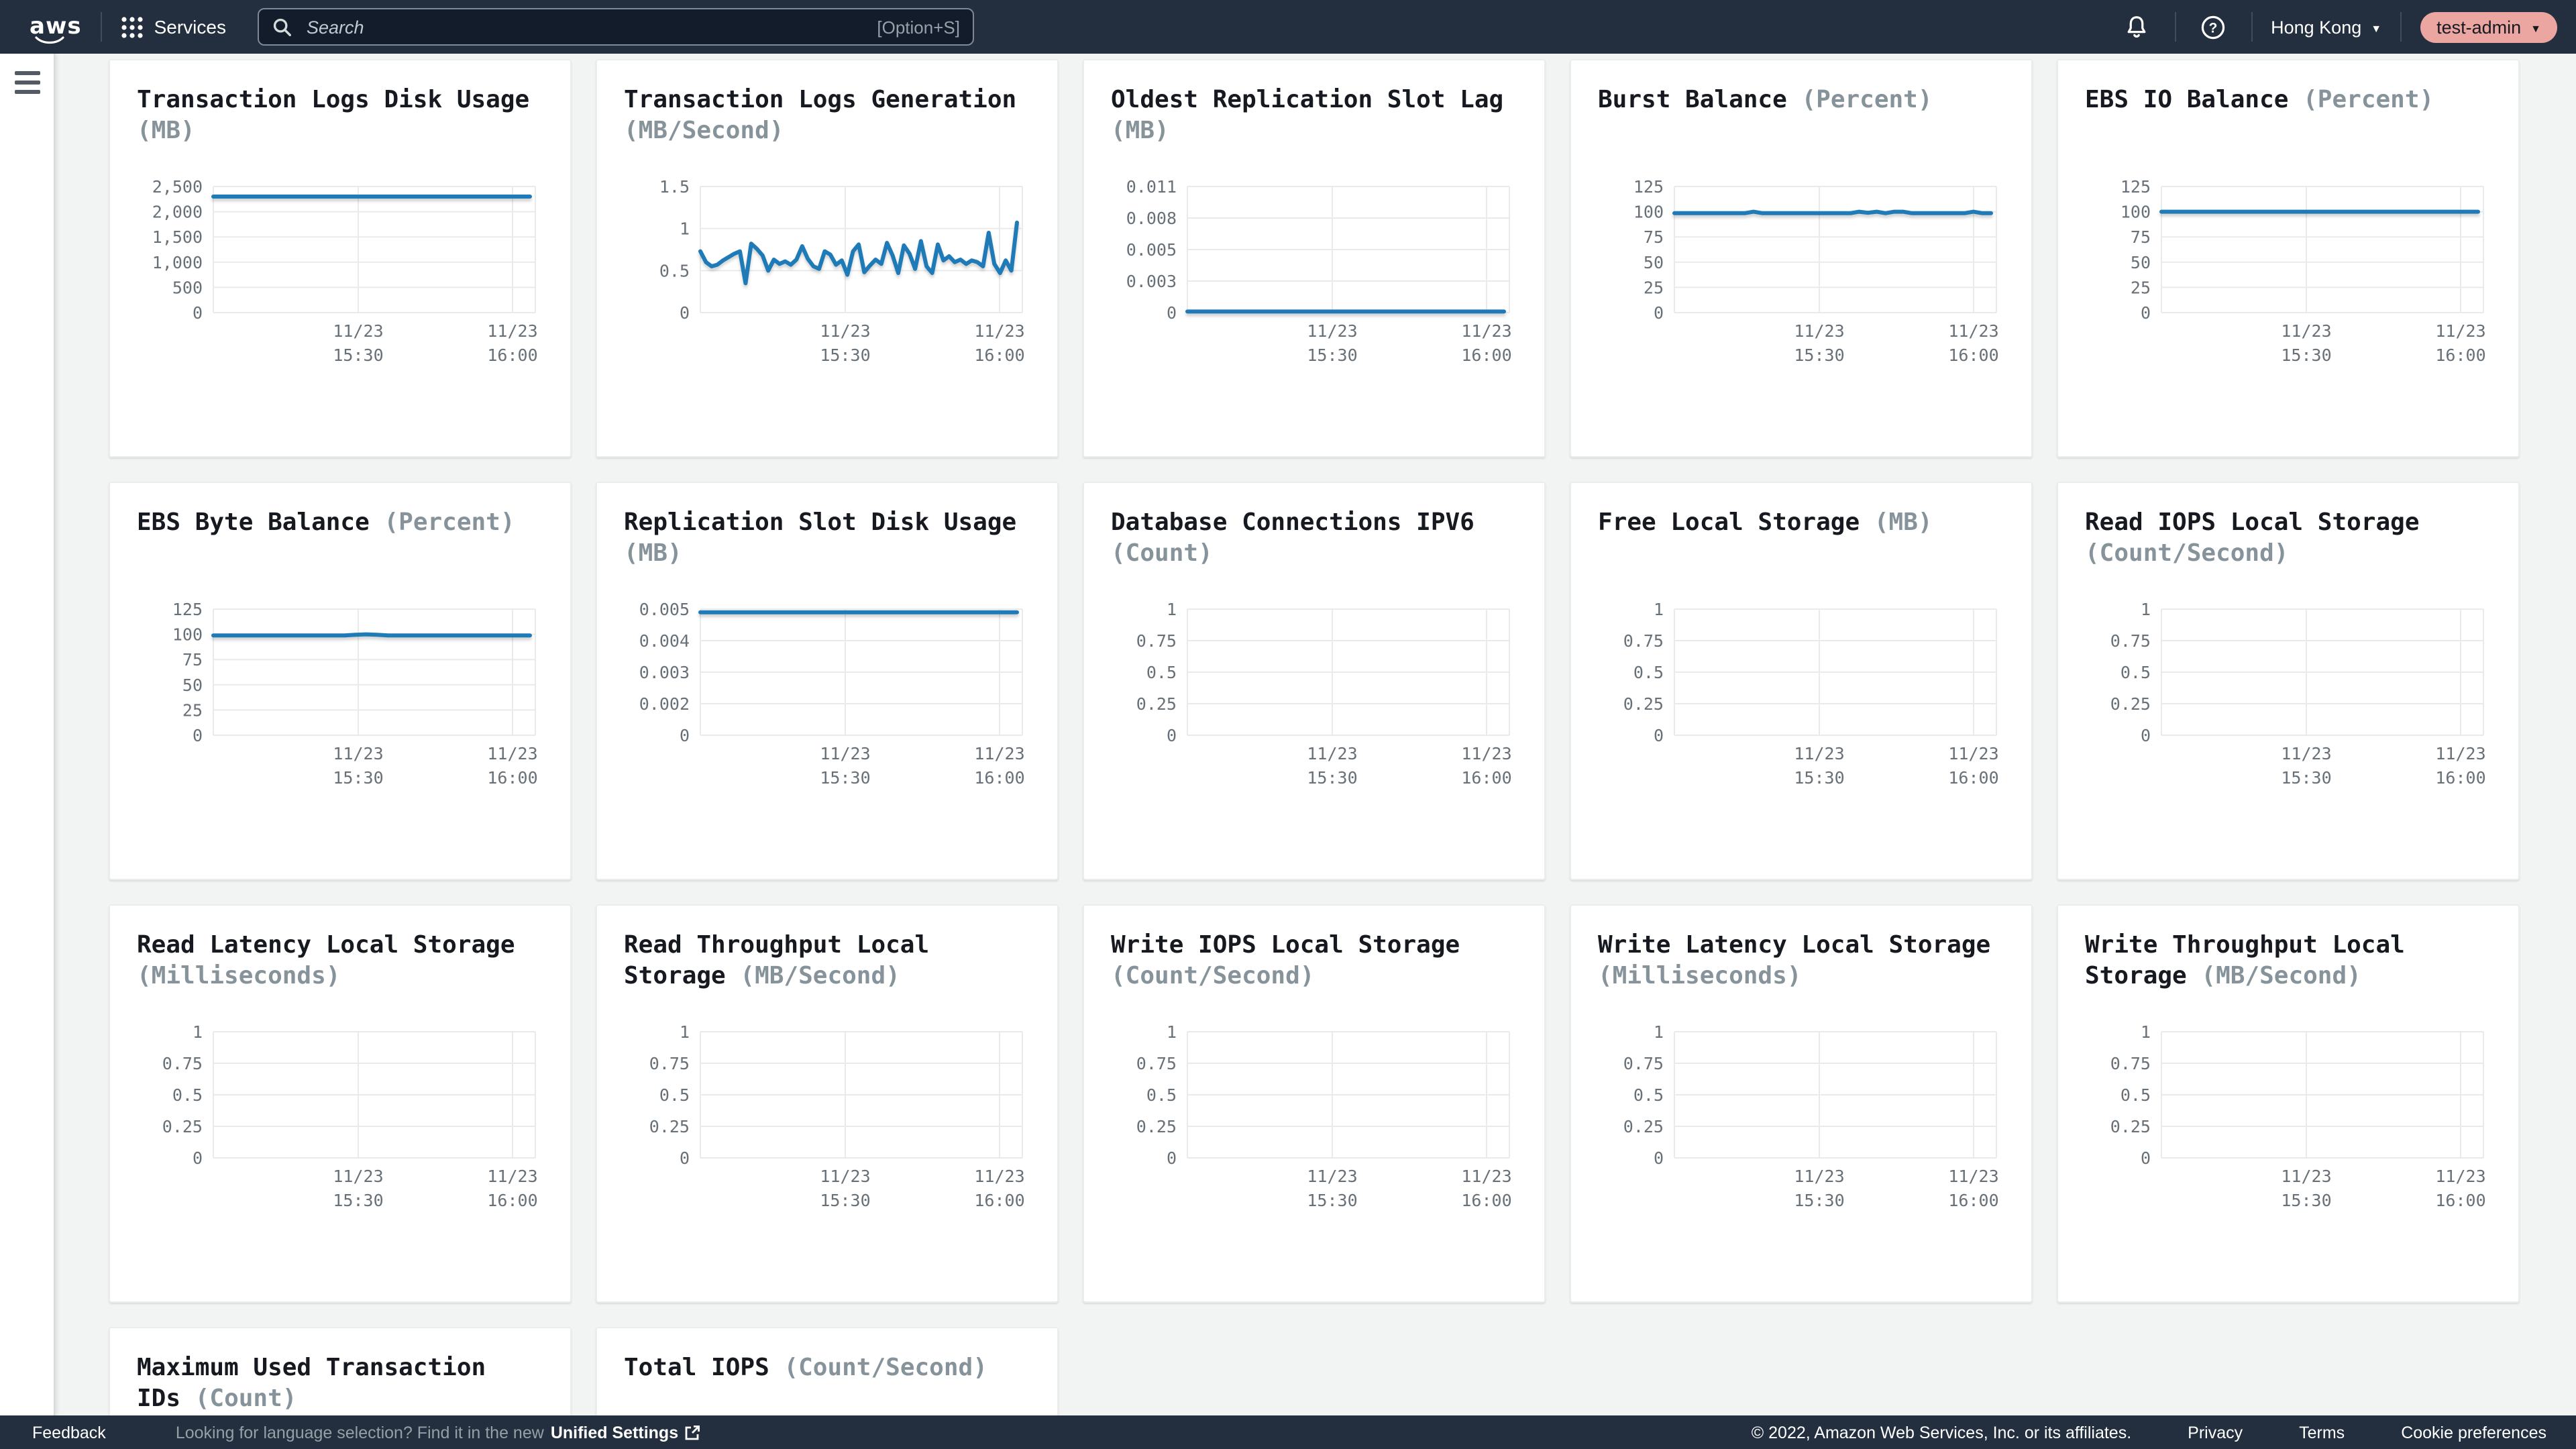 The width and height of the screenshot is (2576, 1449). I want to click on notifications-button, so click(2136, 27).